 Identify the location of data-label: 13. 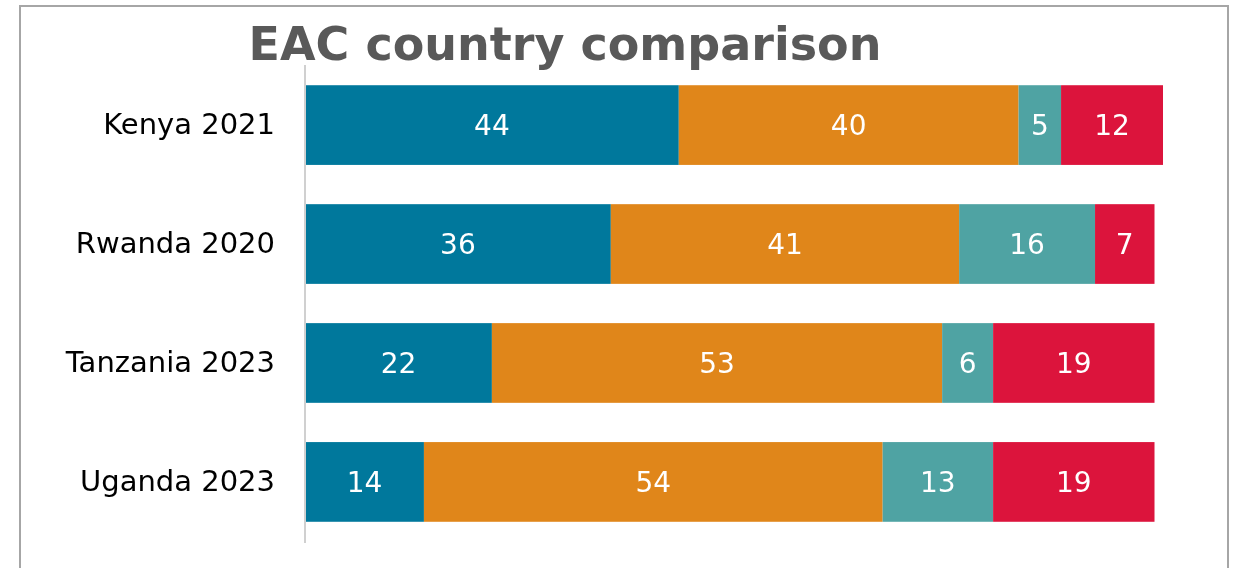
(938, 482).